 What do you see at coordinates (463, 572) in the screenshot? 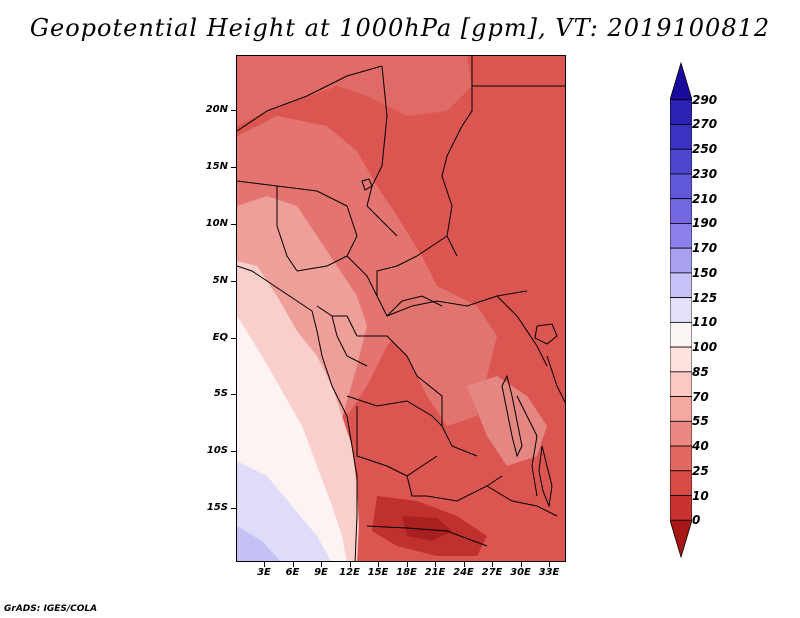
I see `lon-label: 24E` at bounding box center [463, 572].